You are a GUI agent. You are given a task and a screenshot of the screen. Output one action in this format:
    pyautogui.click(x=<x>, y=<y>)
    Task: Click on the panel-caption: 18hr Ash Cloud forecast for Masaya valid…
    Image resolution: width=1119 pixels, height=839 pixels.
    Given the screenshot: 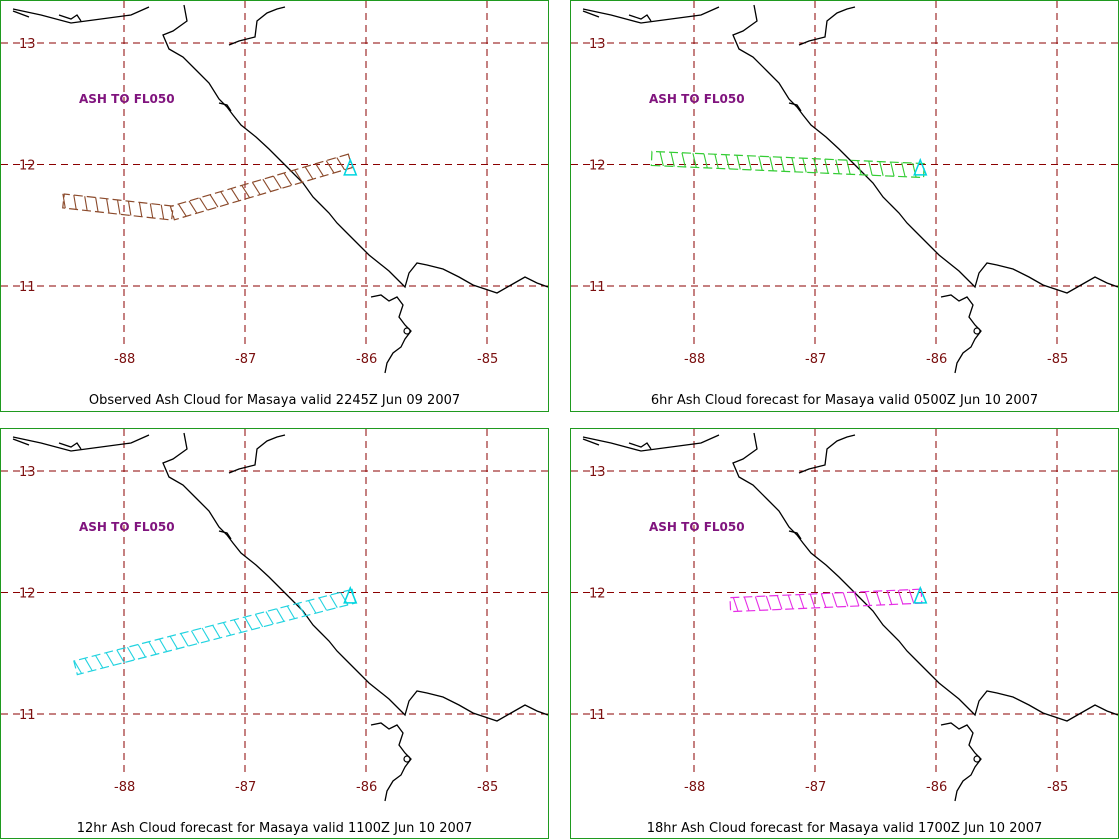 What is the action you would take?
    pyautogui.click(x=845, y=828)
    